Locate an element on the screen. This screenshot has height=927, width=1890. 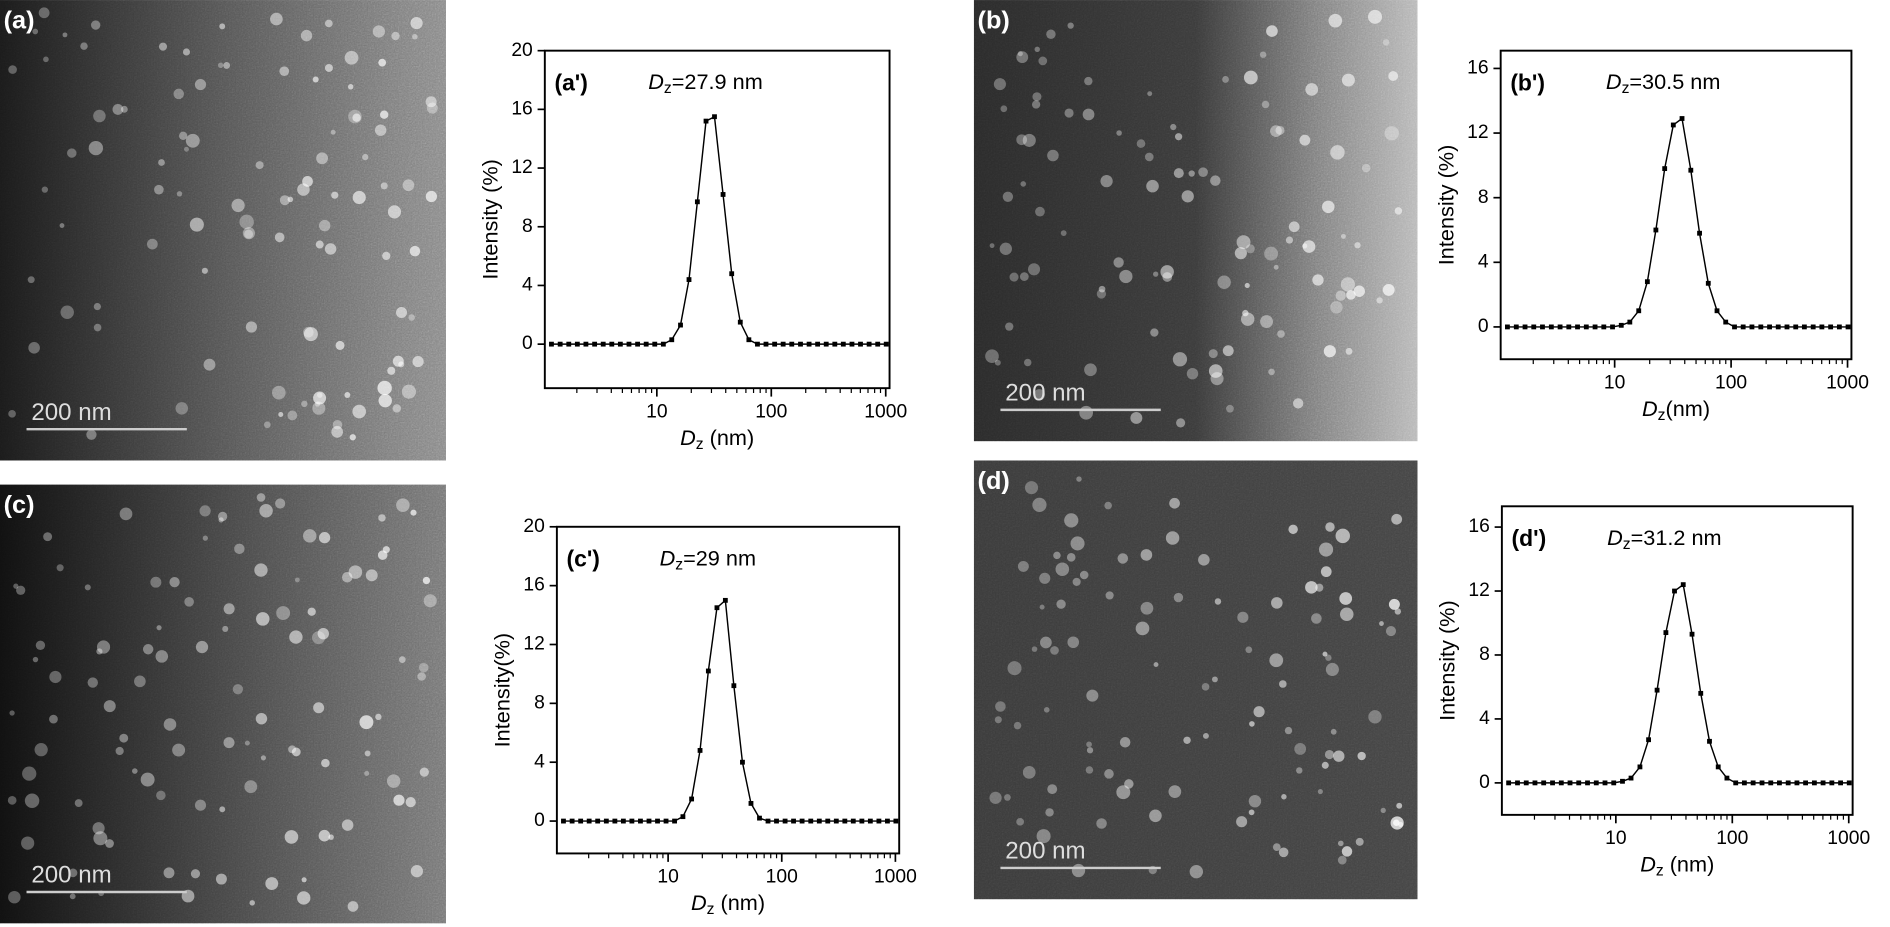
image-label: (a) is located at coordinates (19, 20).